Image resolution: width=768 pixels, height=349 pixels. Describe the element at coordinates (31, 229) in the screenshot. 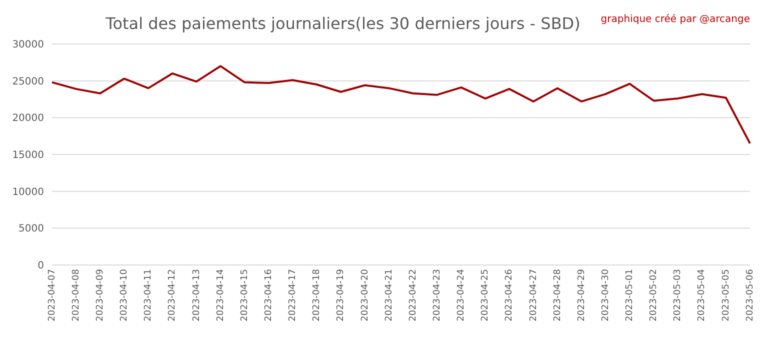

I see `y-tick-label: 5000` at that location.